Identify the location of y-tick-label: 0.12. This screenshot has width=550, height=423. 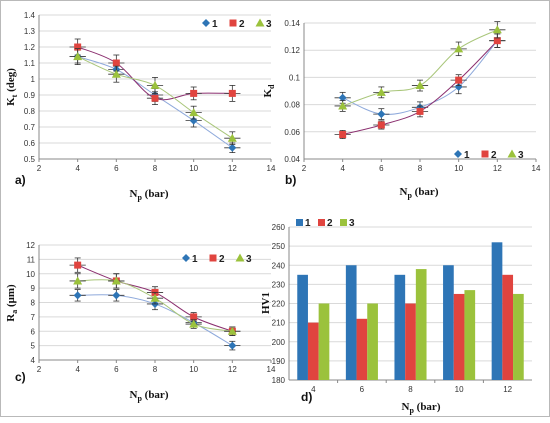
(292, 50).